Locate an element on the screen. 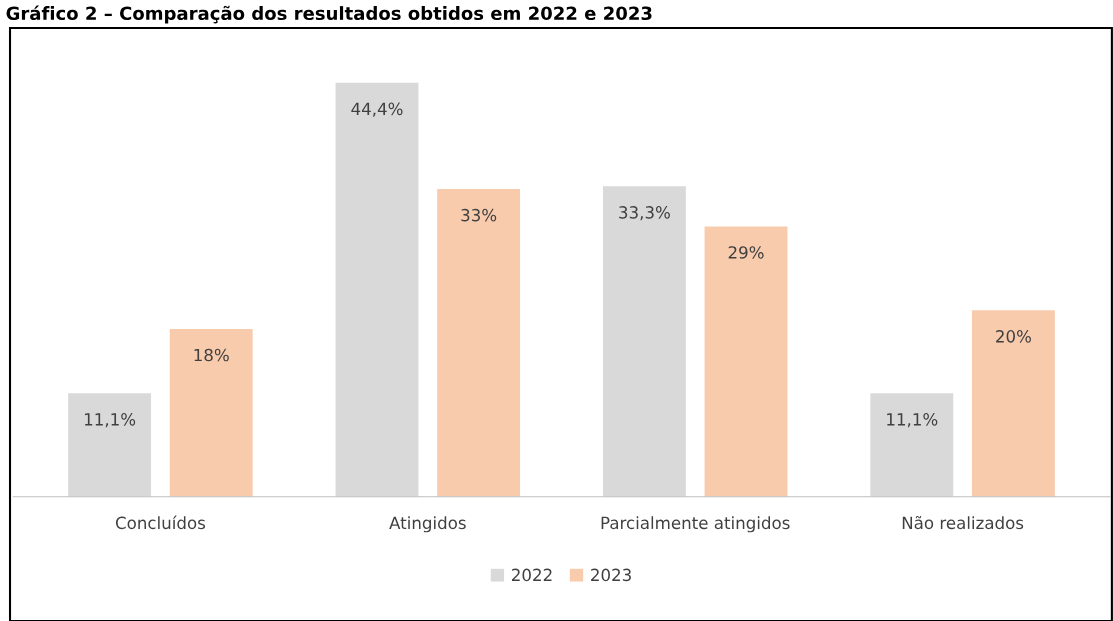 This screenshot has height=621, width=1113. data-label: 33% is located at coordinates (479, 215).